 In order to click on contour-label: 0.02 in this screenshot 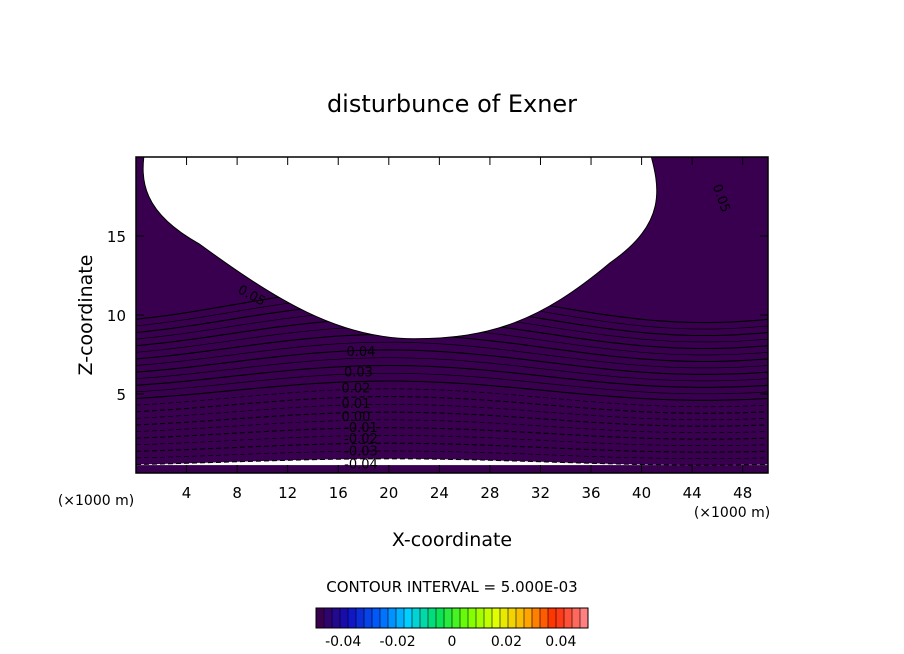, I will do `click(355, 388)`.